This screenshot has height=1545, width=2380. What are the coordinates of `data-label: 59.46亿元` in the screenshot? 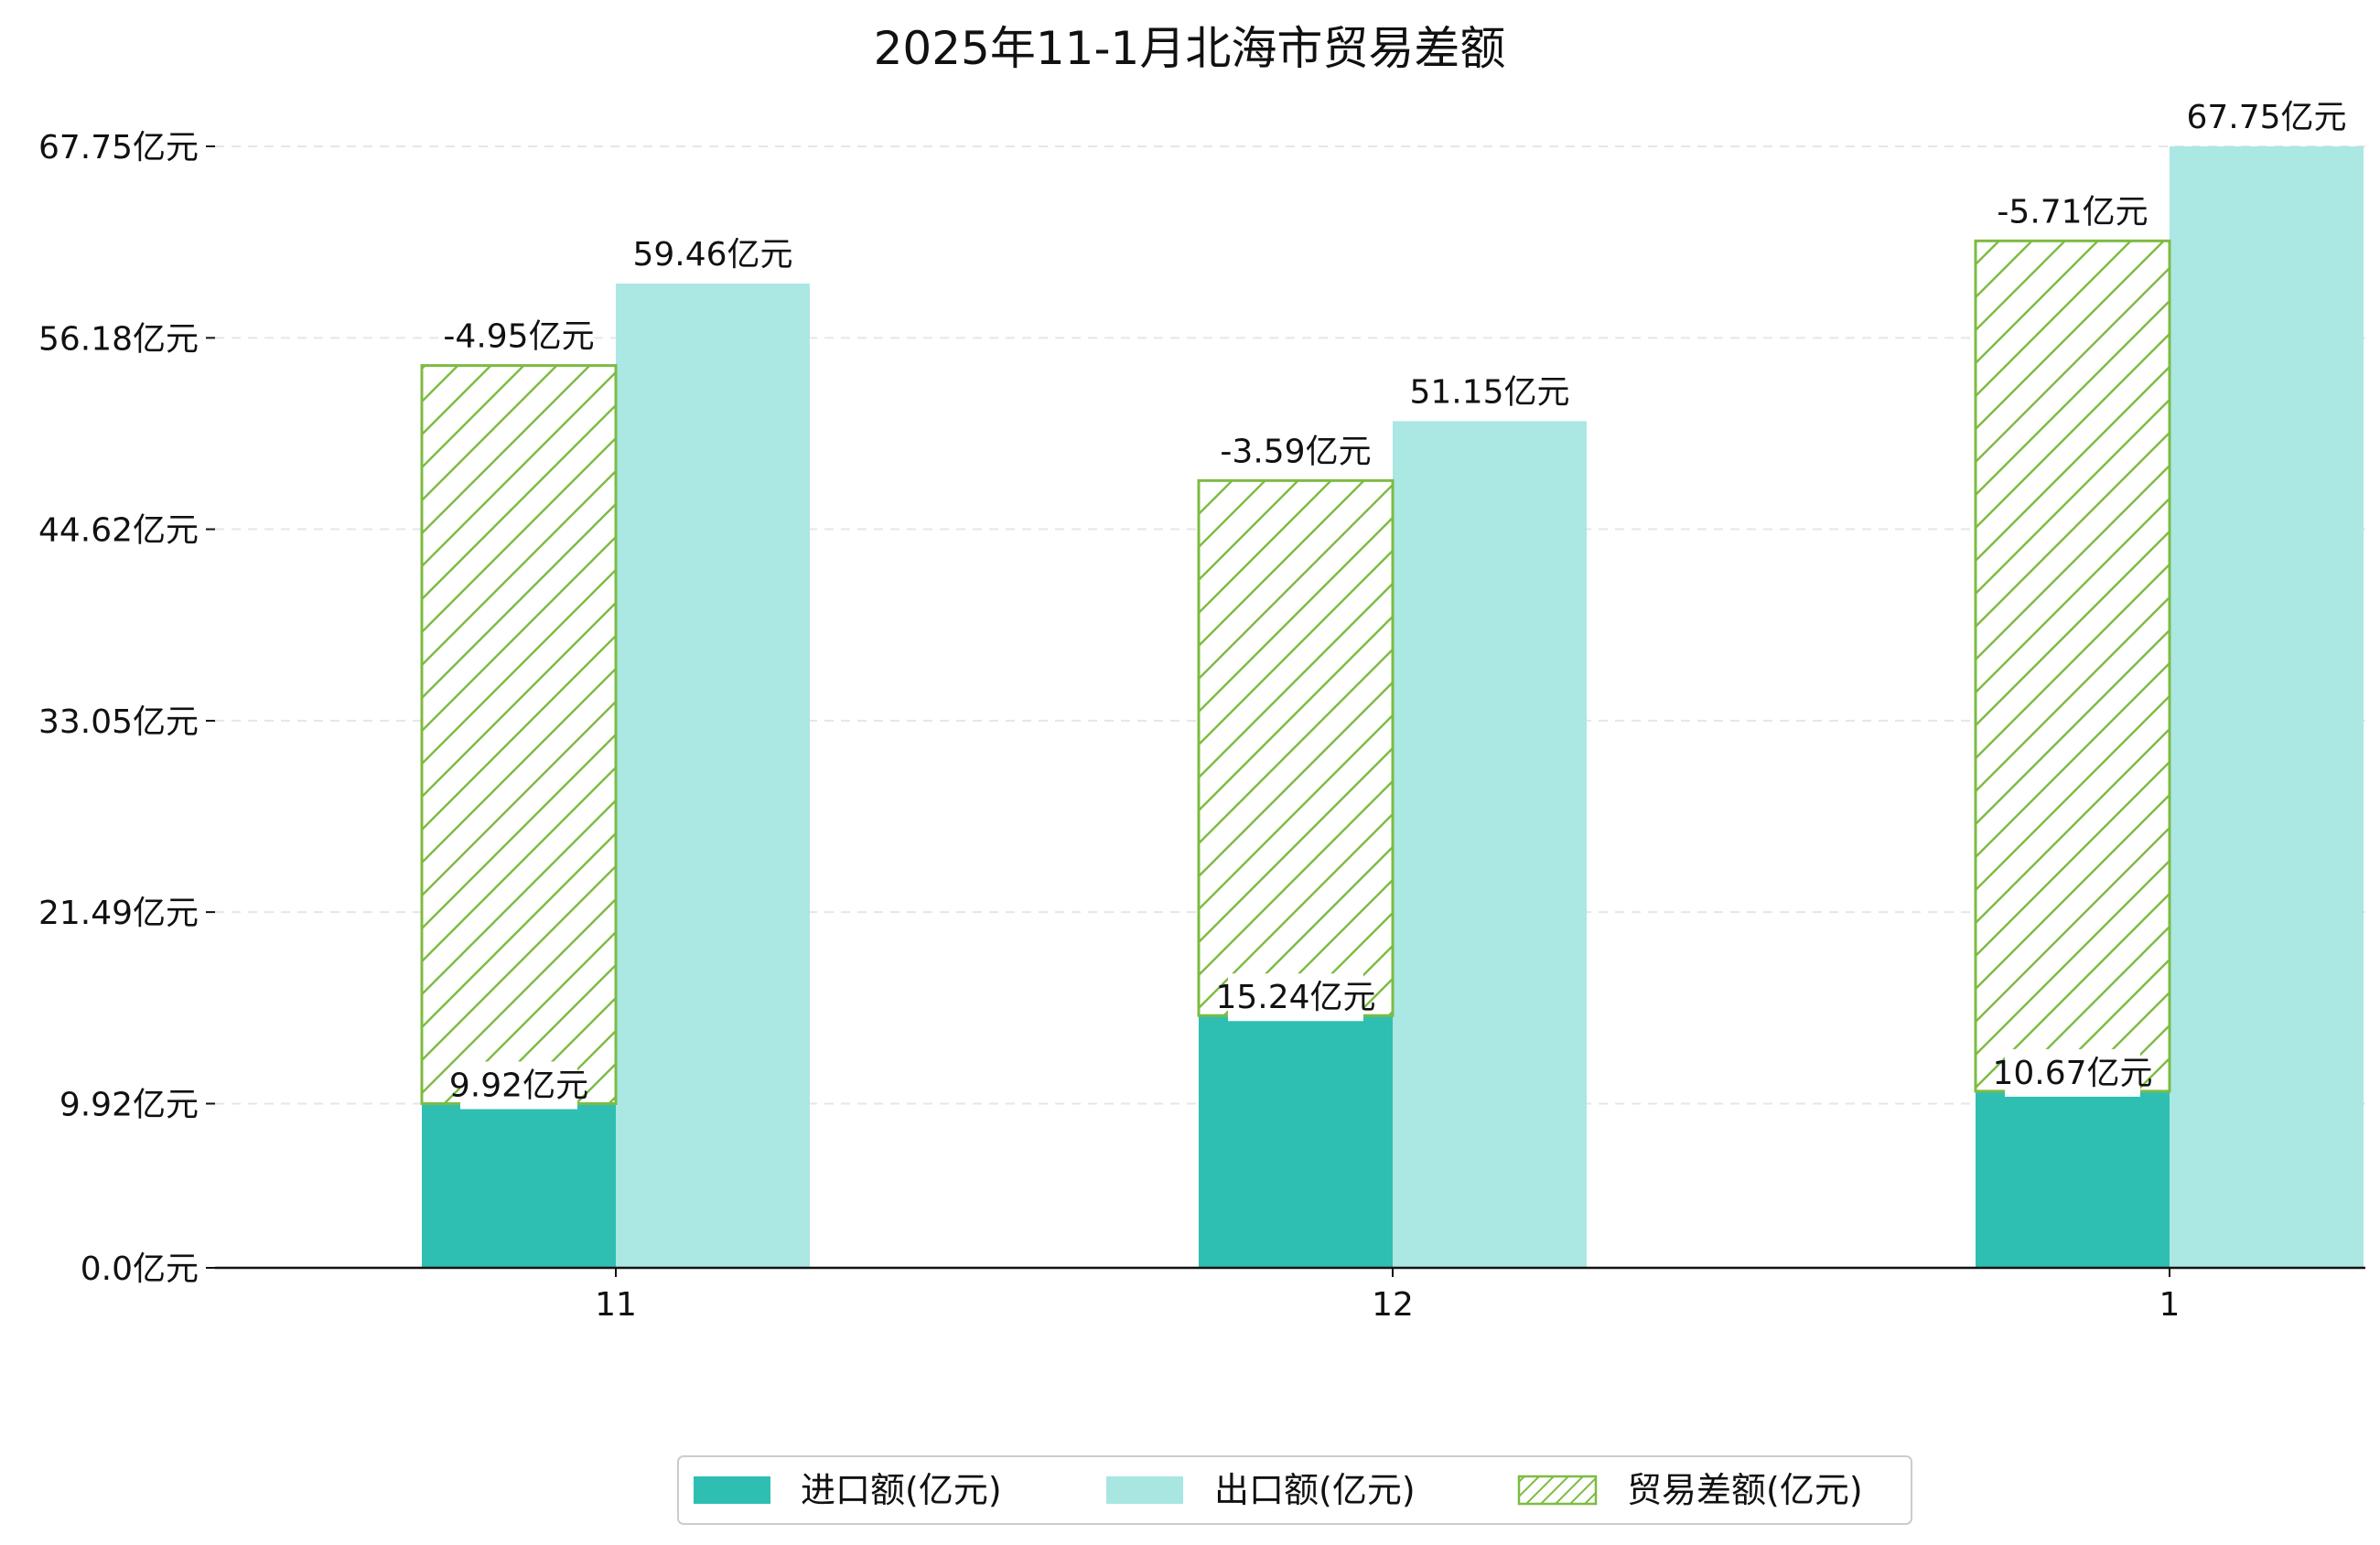 It's located at (712, 255).